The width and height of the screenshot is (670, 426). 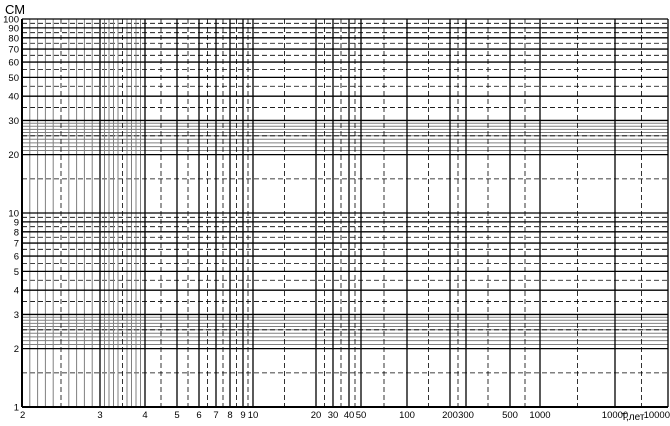 What do you see at coordinates (229, 415) in the screenshot?
I see `x-tick-label: 8` at bounding box center [229, 415].